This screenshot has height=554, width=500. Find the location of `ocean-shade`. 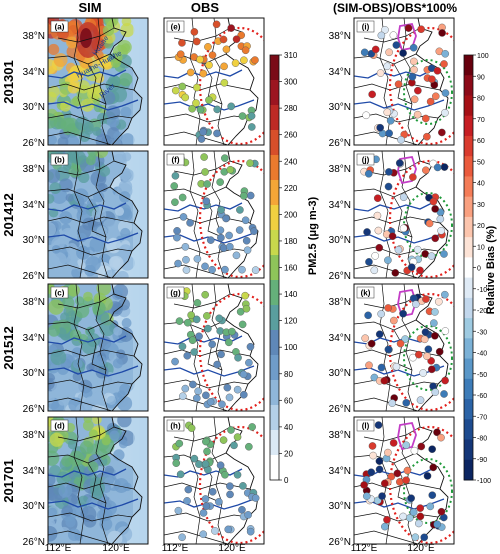

ocean-shade is located at coordinates (140, 81).